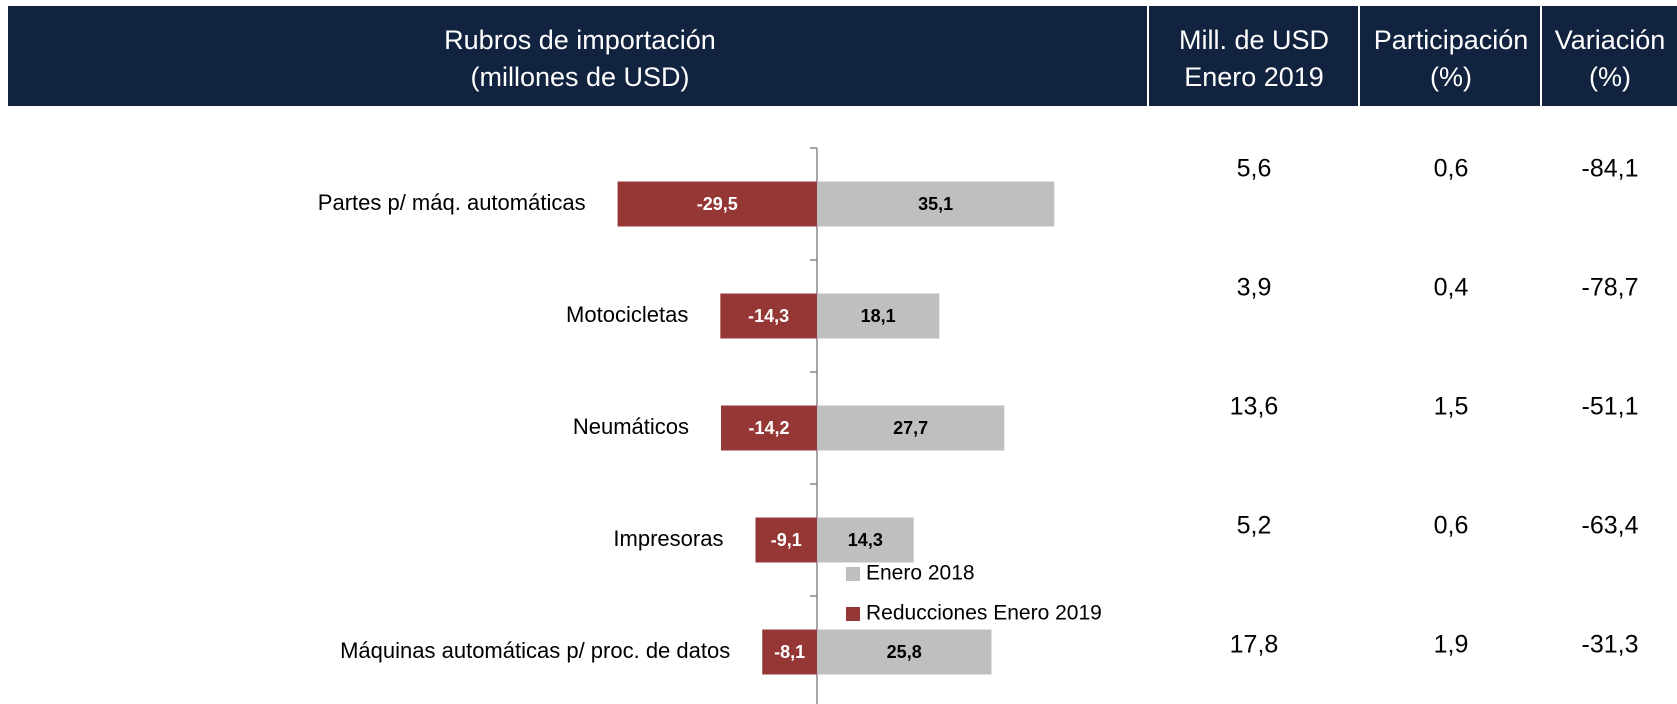  I want to click on column-header: Variación, so click(1610, 40).